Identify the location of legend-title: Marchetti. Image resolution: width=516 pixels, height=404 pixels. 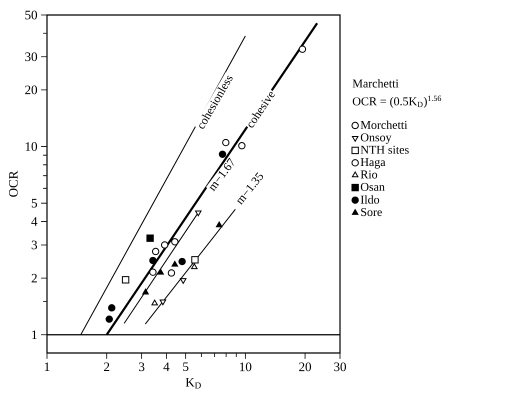
(375, 83).